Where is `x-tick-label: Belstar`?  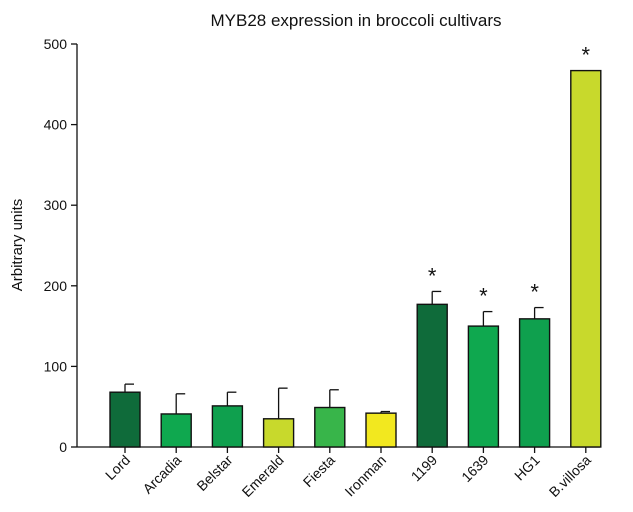 x-tick-label: Belstar is located at coordinates (214, 473).